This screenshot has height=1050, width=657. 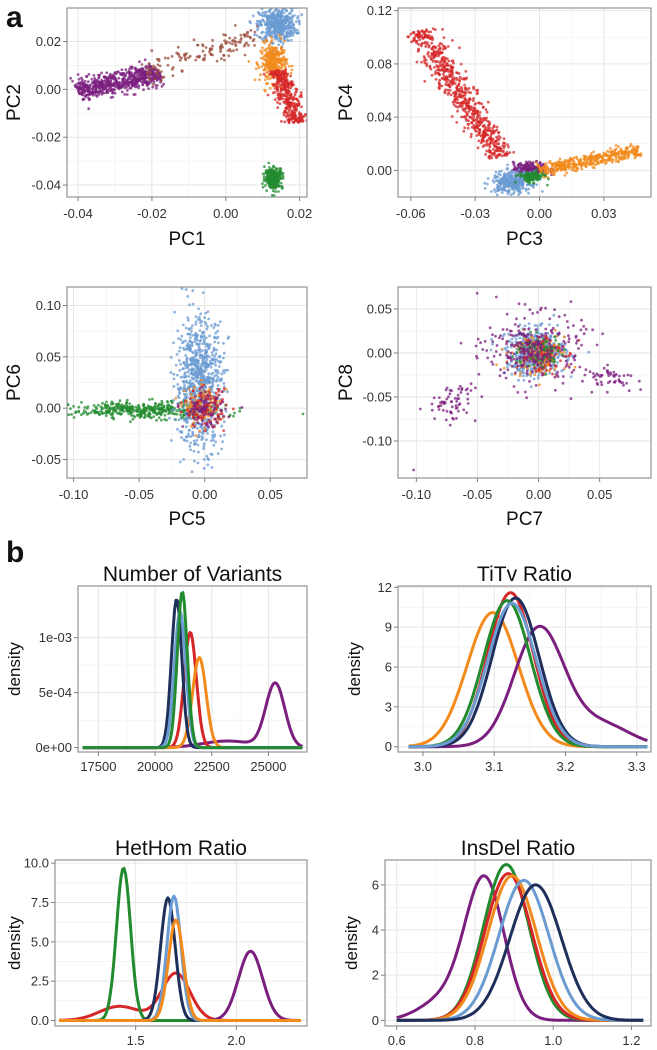 I want to click on point-cluster-purple, so click(x=117, y=84).